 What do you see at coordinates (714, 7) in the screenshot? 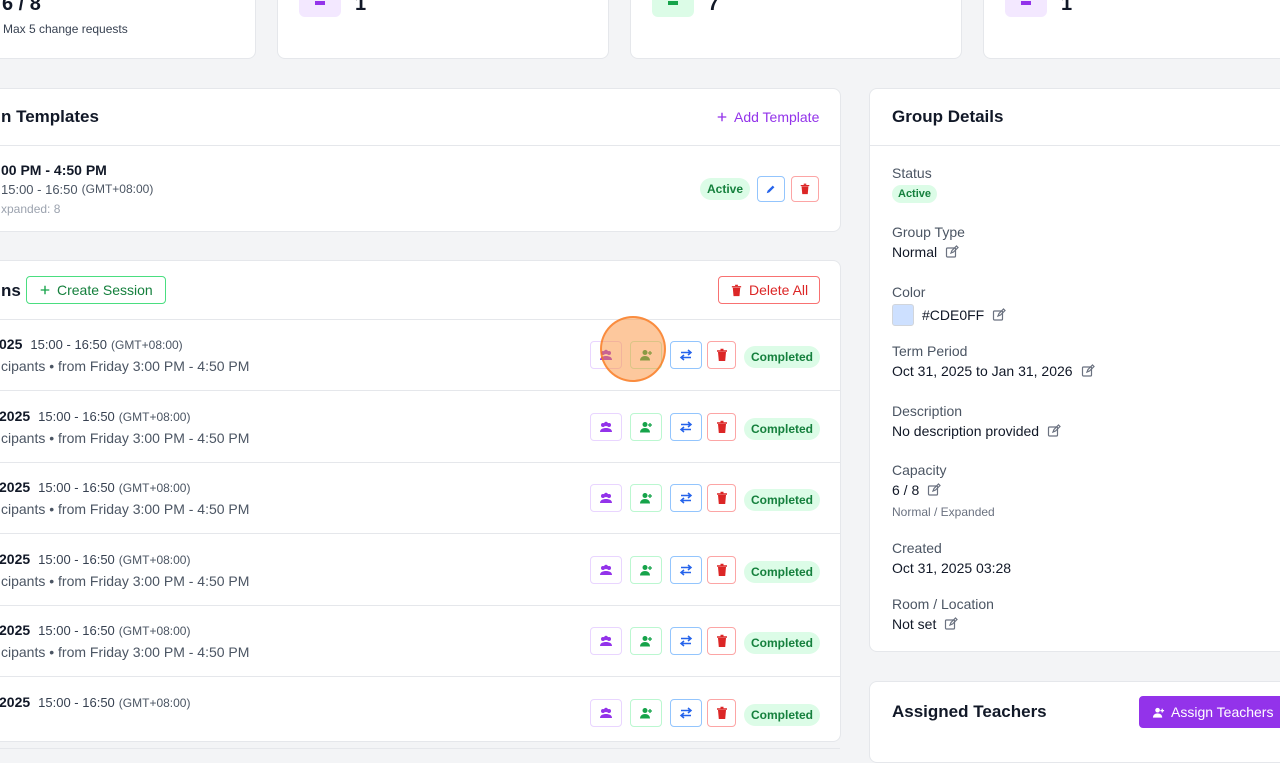
I see `stat-value: 7` at bounding box center [714, 7].